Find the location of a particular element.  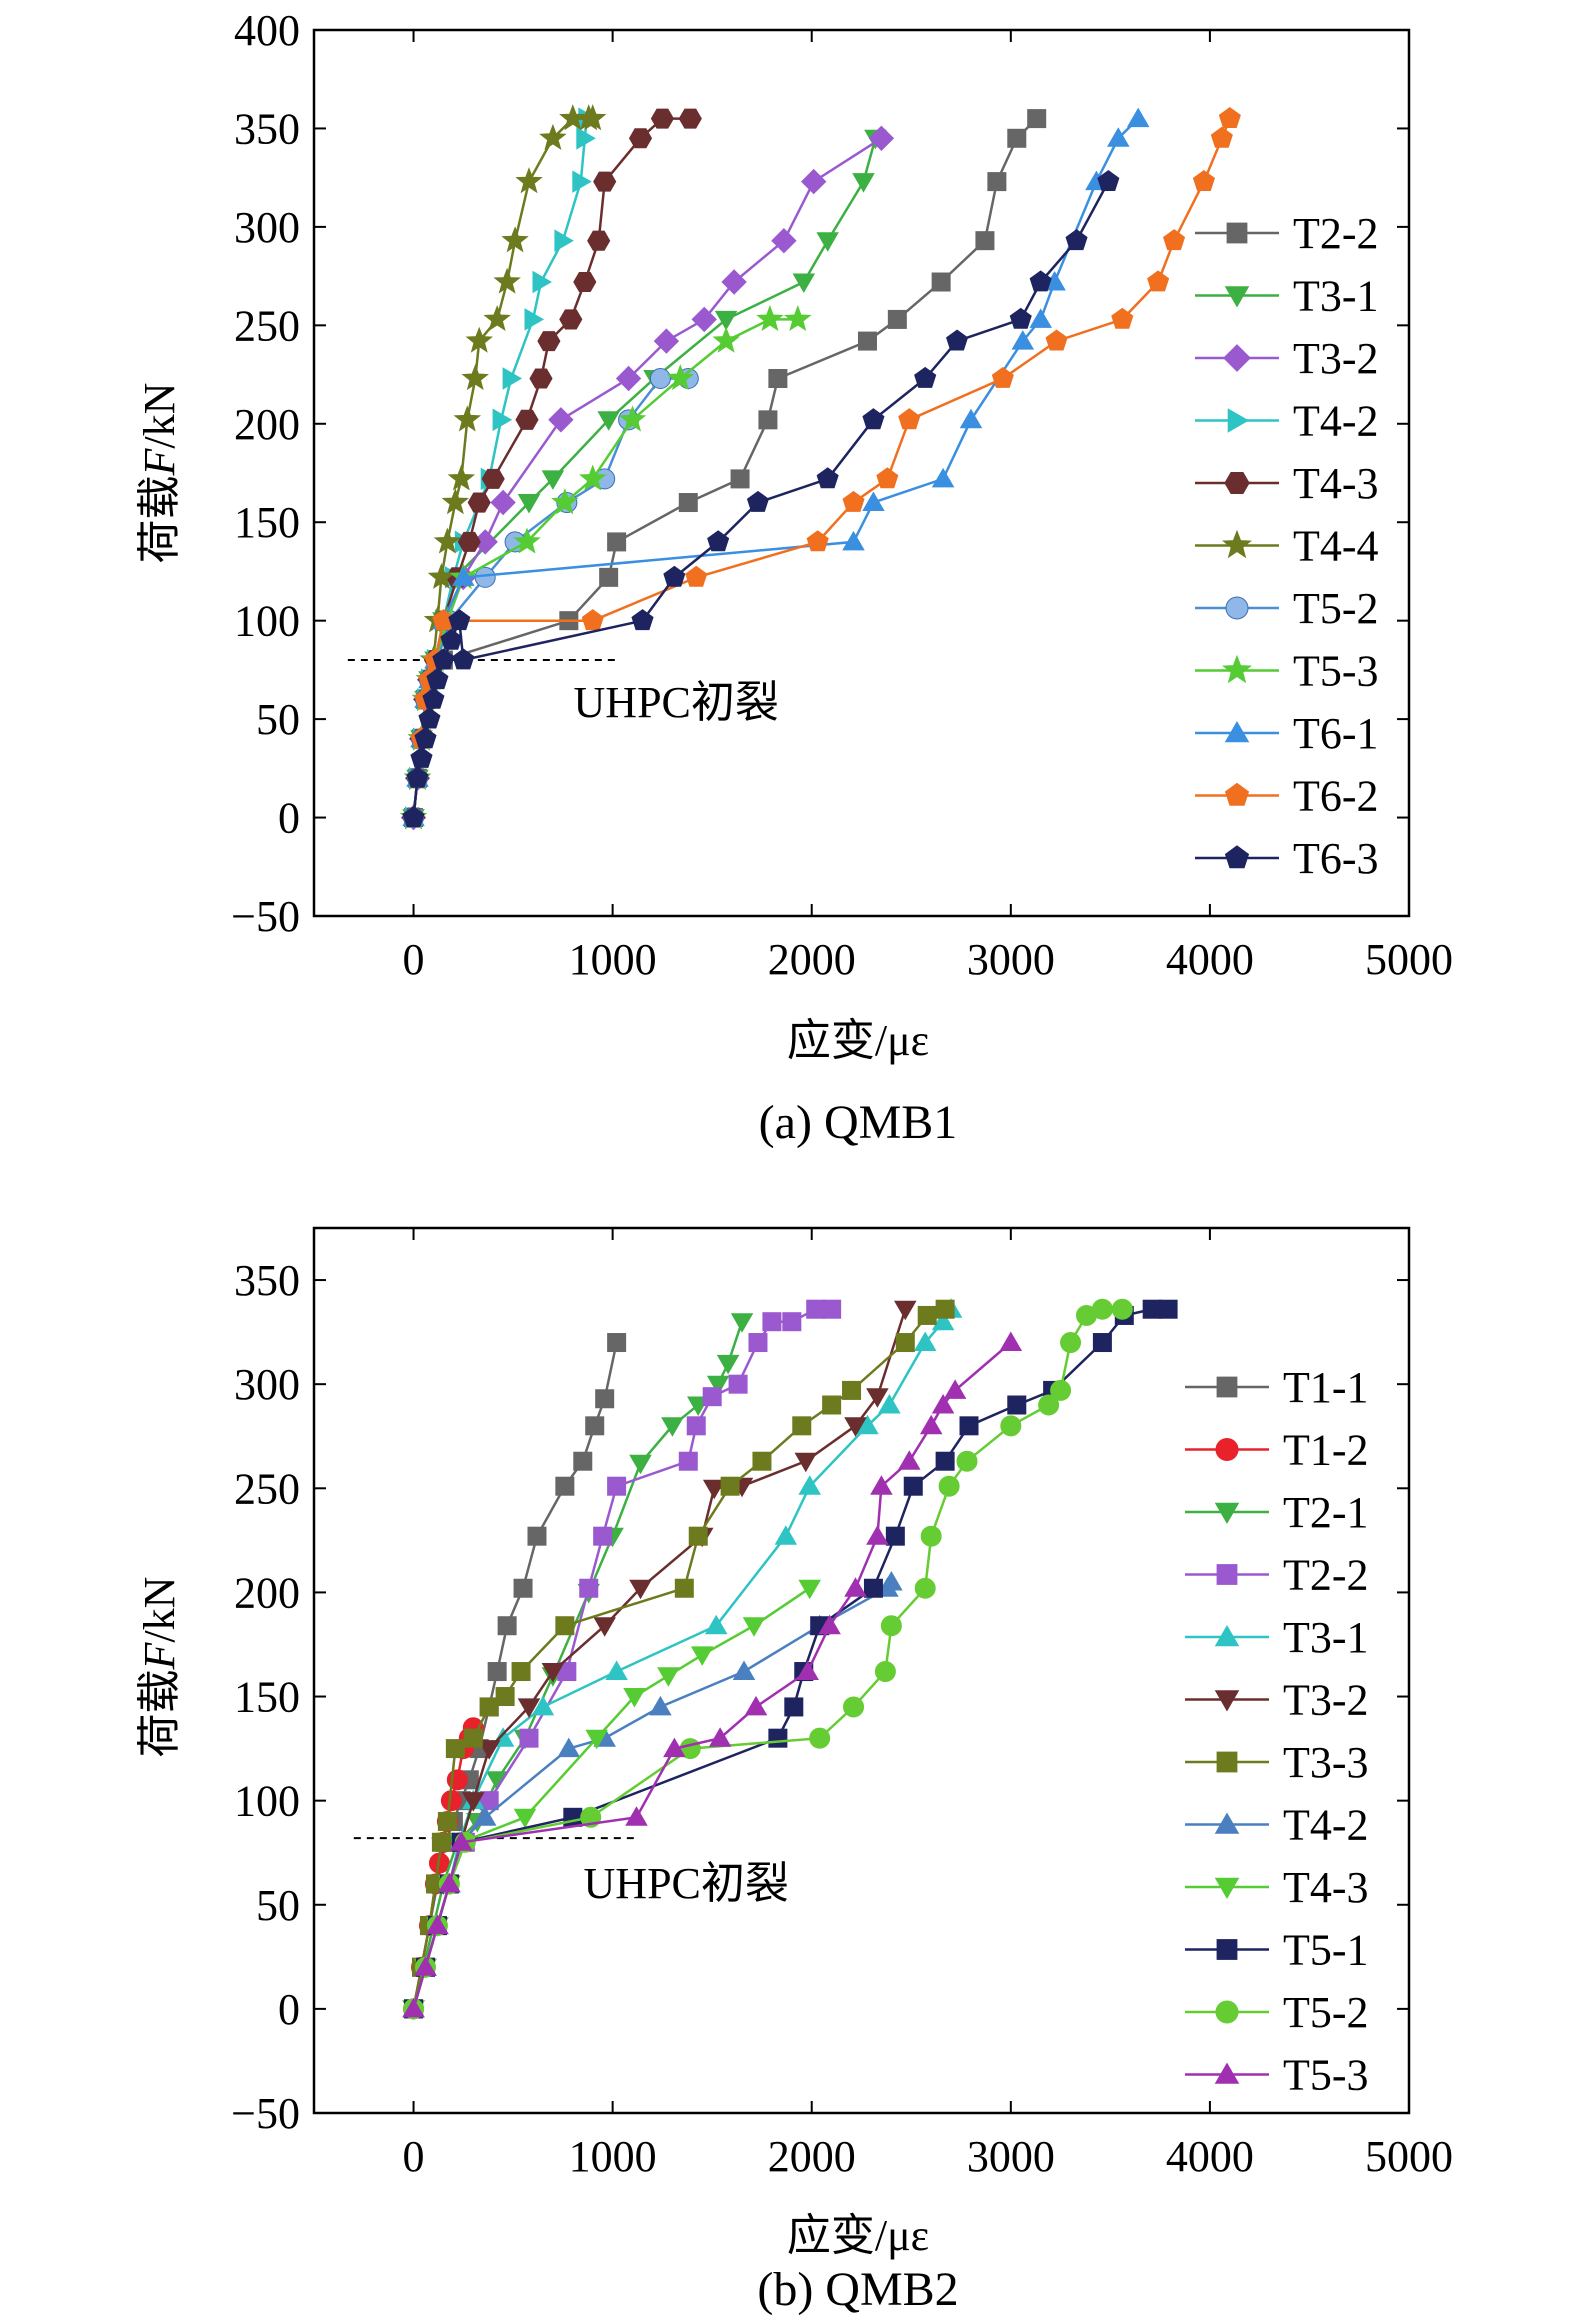

legend-label: T3-3 is located at coordinates (1326, 1762).